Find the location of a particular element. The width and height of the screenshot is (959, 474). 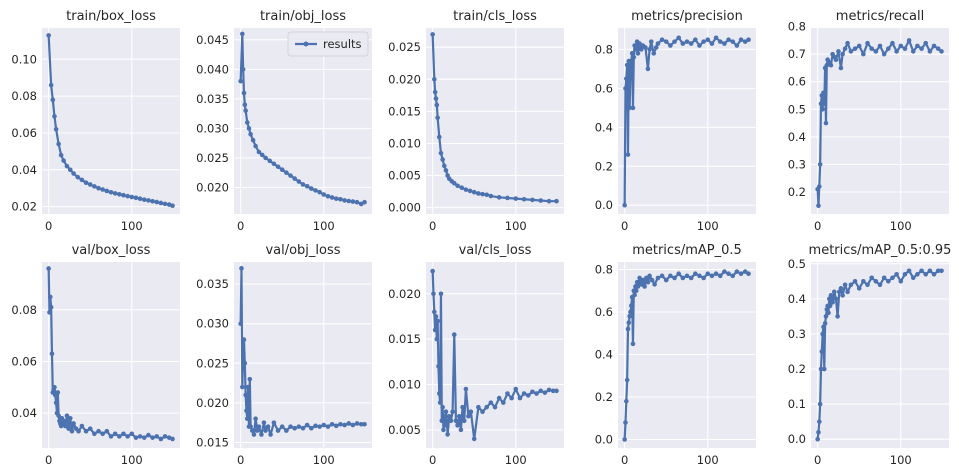

y-tick-label: 0.0 is located at coordinates (604, 205).